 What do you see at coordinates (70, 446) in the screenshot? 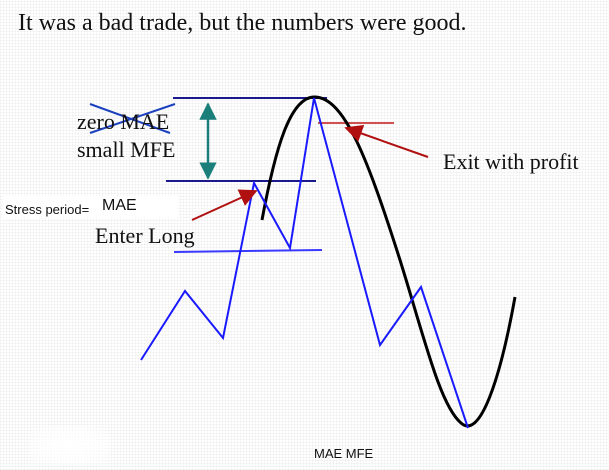
I see `faded-patch` at bounding box center [70, 446].